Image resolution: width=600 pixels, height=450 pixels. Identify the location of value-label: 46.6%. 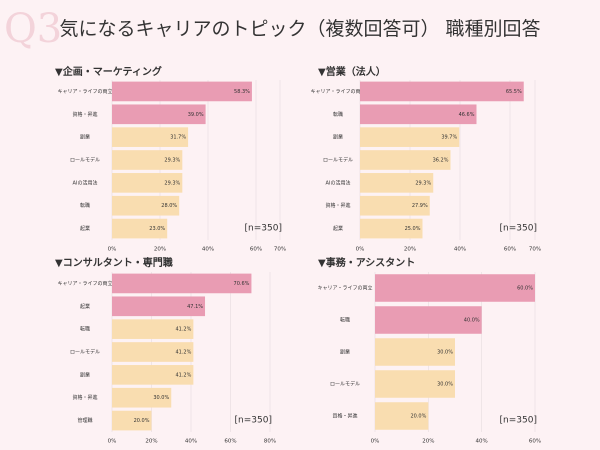
(467, 115).